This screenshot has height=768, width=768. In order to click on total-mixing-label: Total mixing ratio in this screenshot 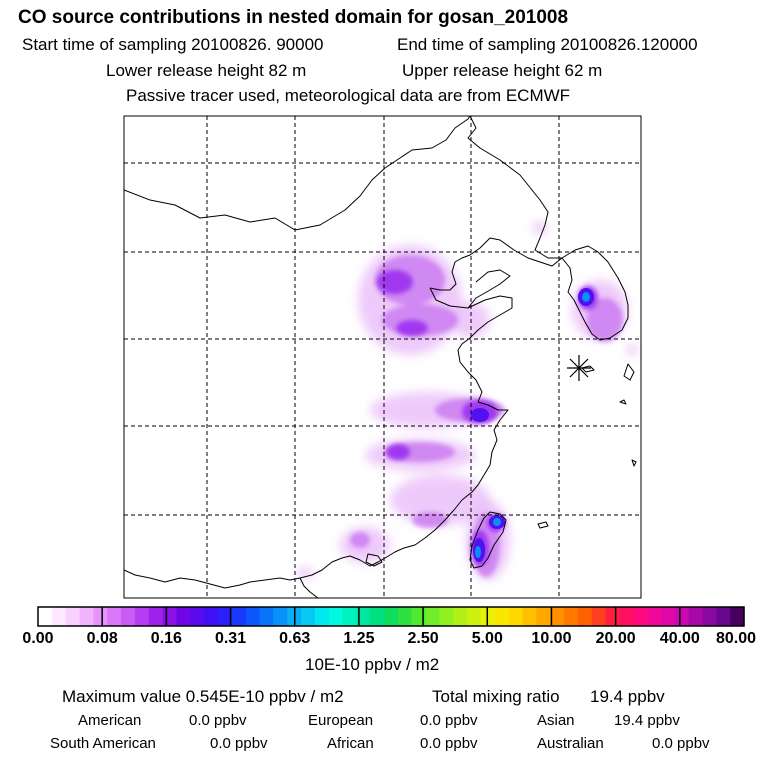, I will do `click(496, 696)`.